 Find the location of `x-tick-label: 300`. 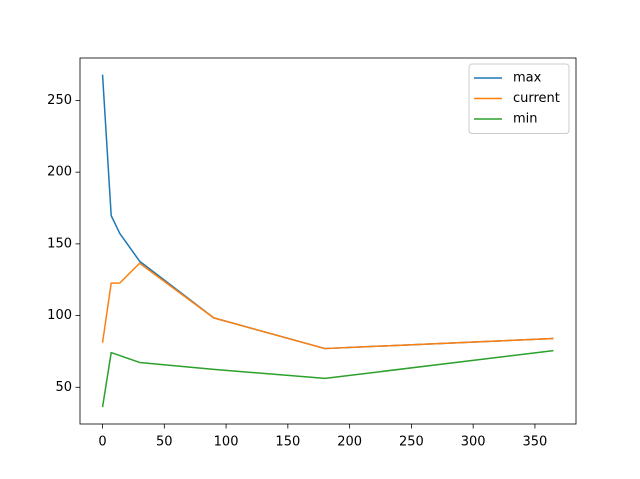

x-tick-label: 300 is located at coordinates (473, 442).